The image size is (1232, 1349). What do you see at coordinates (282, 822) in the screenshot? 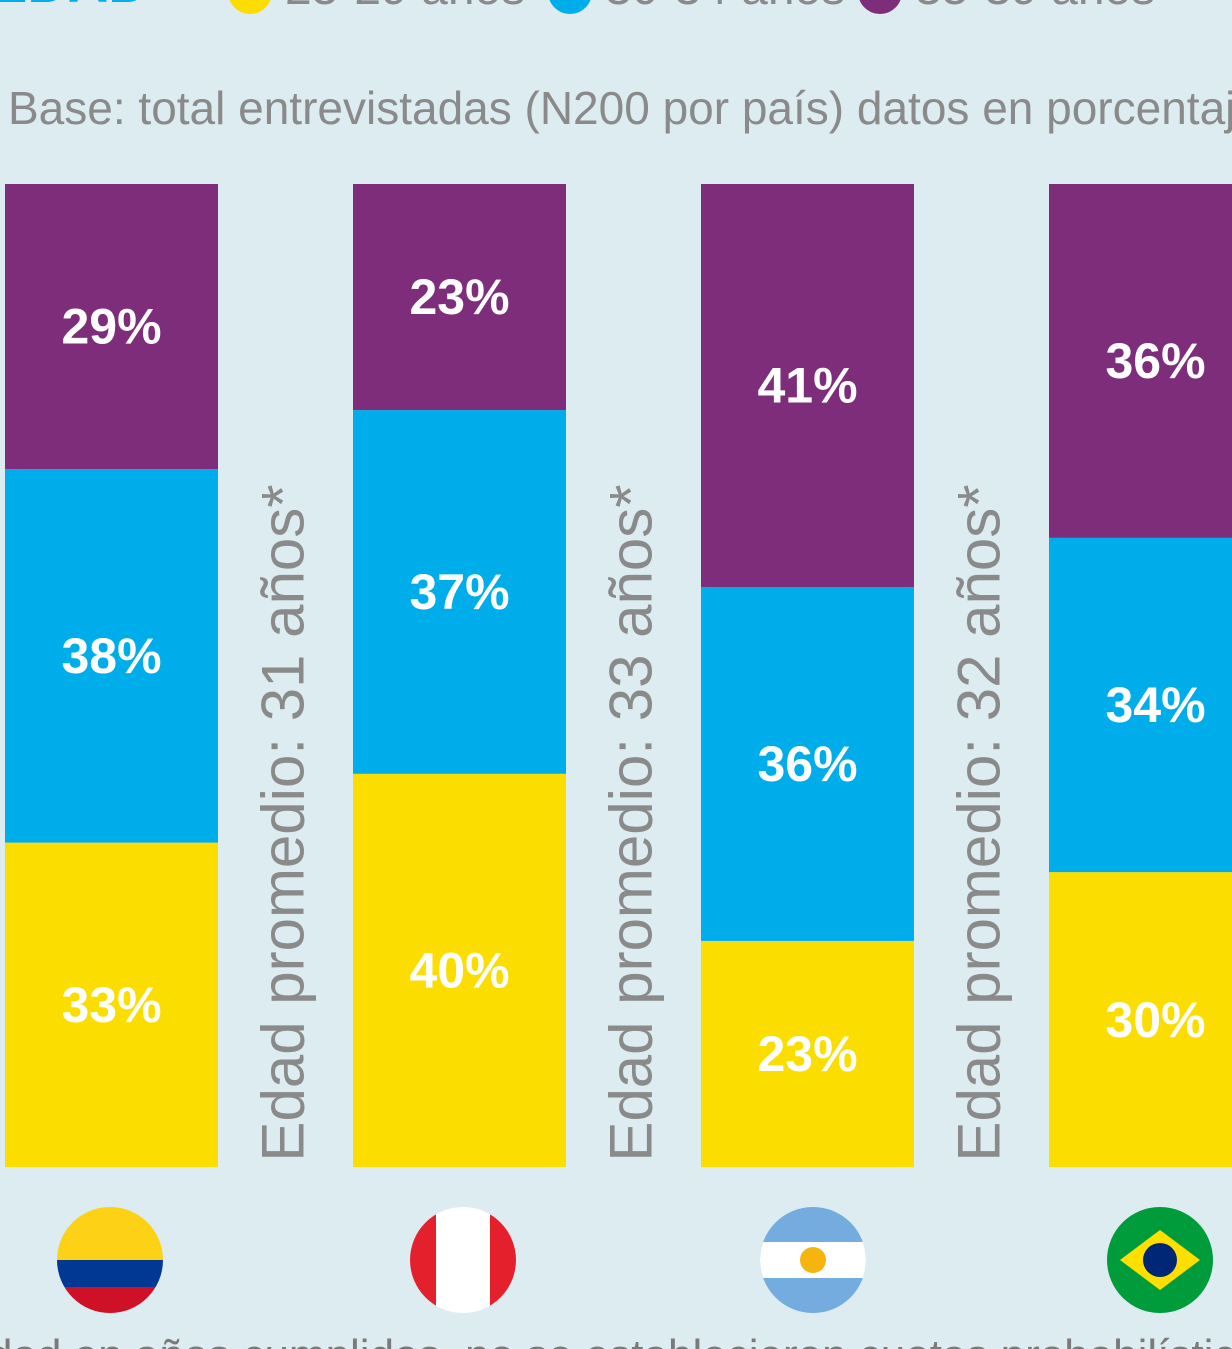
I see `average-age-note: Edad promedio: 31 años*` at bounding box center [282, 822].